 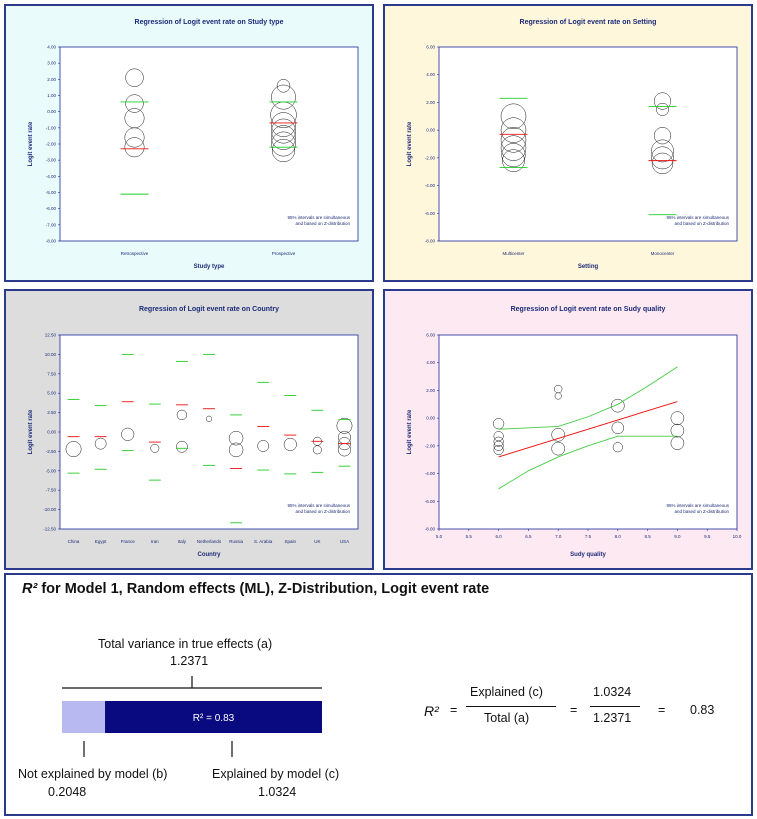 I want to click on equation-denominator-label: Total (a), so click(x=507, y=718).